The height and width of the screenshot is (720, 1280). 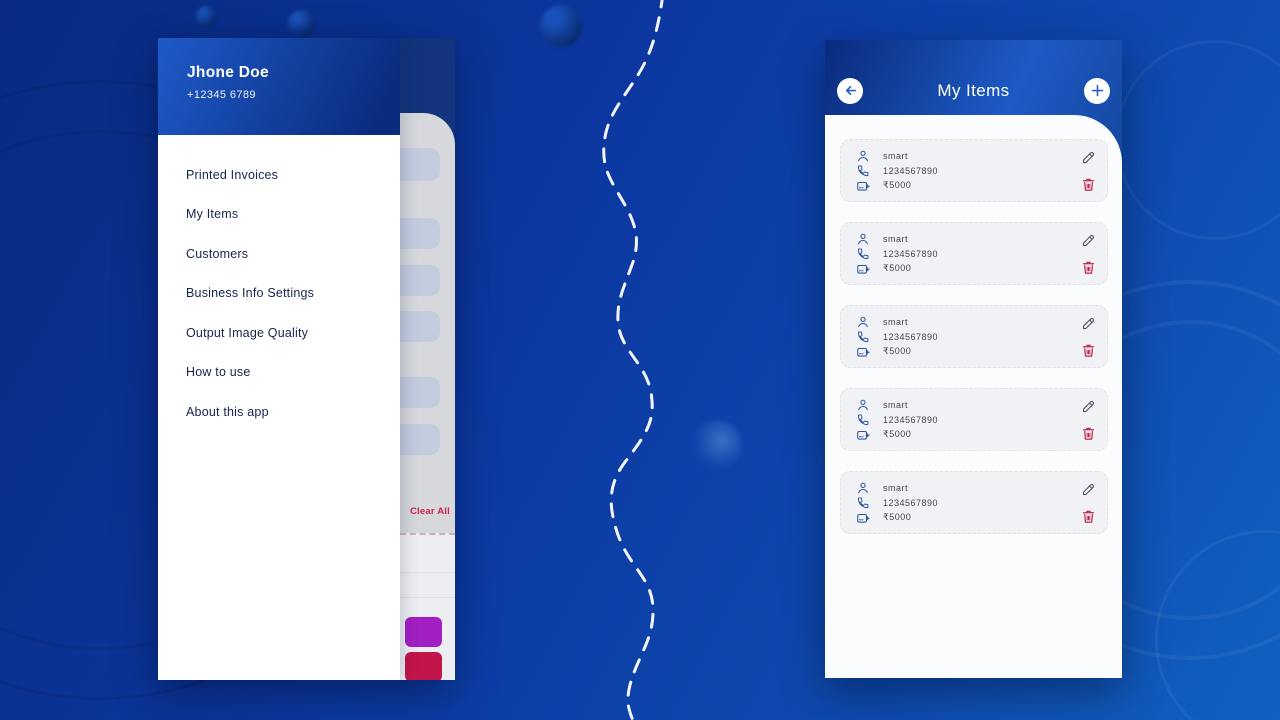 I want to click on user-phone: +12345 6789, so click(x=221, y=95).